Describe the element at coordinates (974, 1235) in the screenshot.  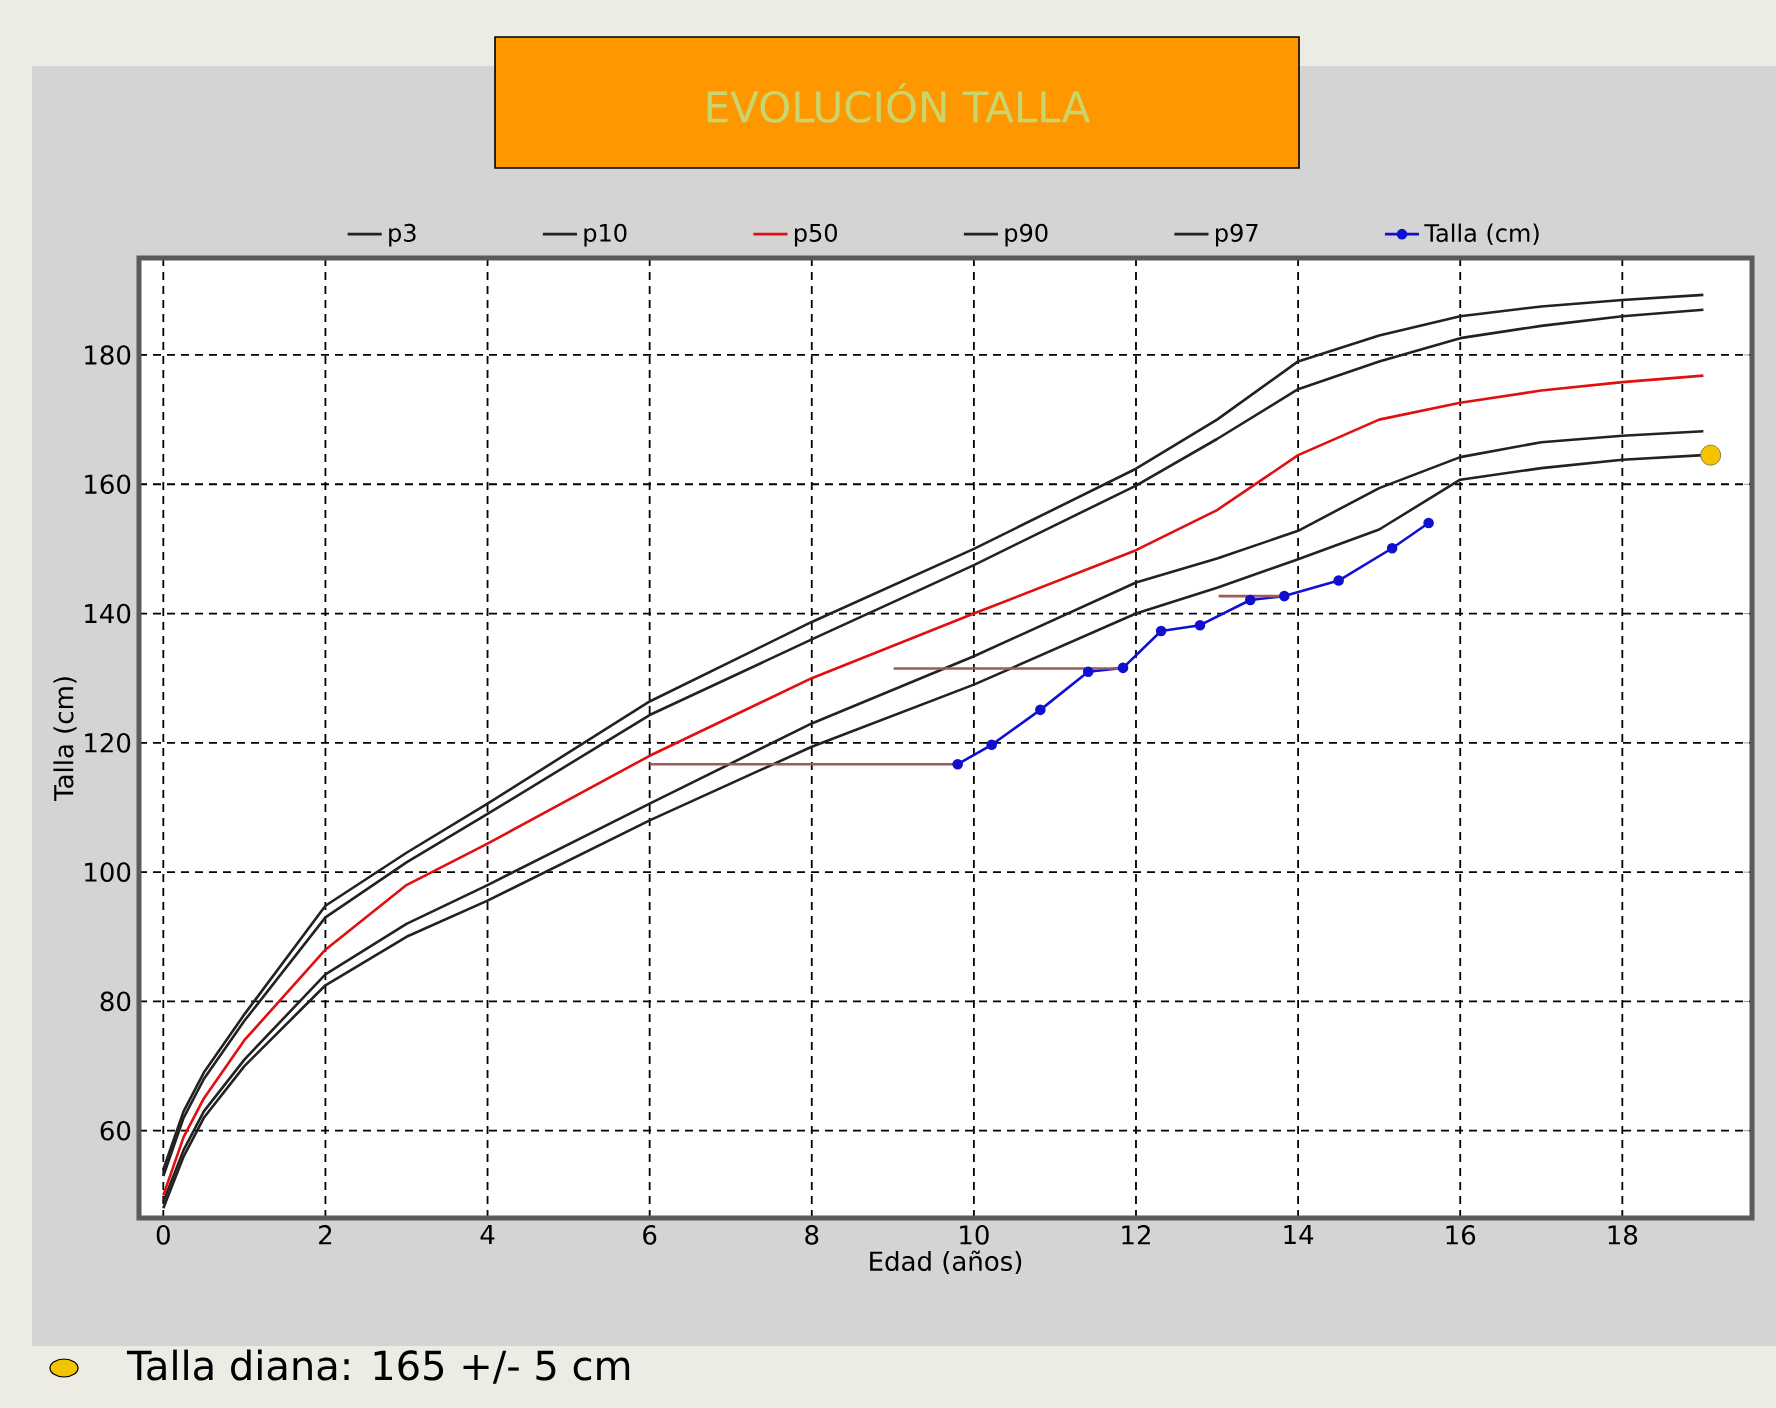
I see `x-tick-label: 10` at that location.